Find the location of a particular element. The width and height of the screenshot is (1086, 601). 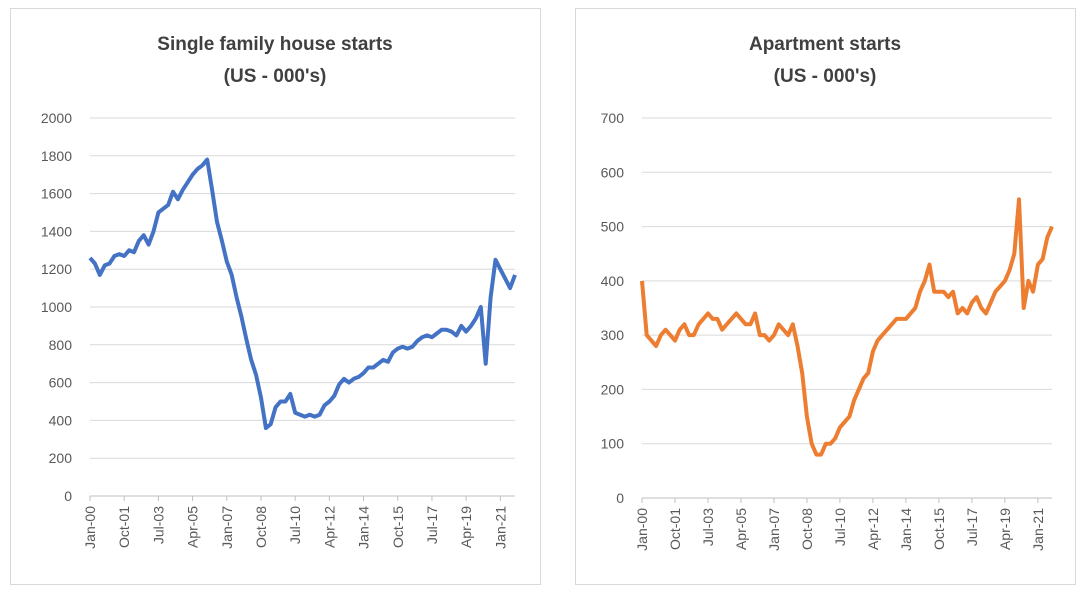

y-tick-label: 1800 is located at coordinates (56, 156).